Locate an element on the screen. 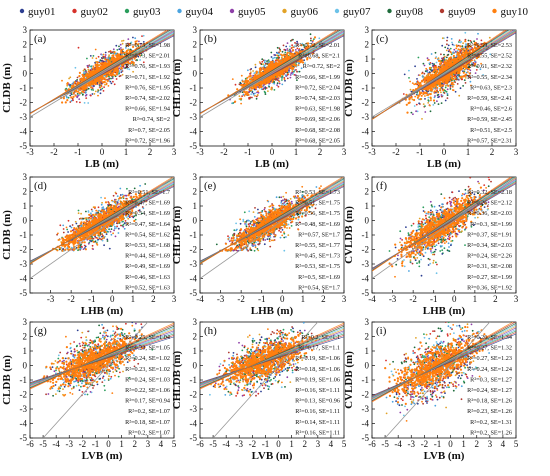  x-tick-label: 2 is located at coordinates (150, 152).